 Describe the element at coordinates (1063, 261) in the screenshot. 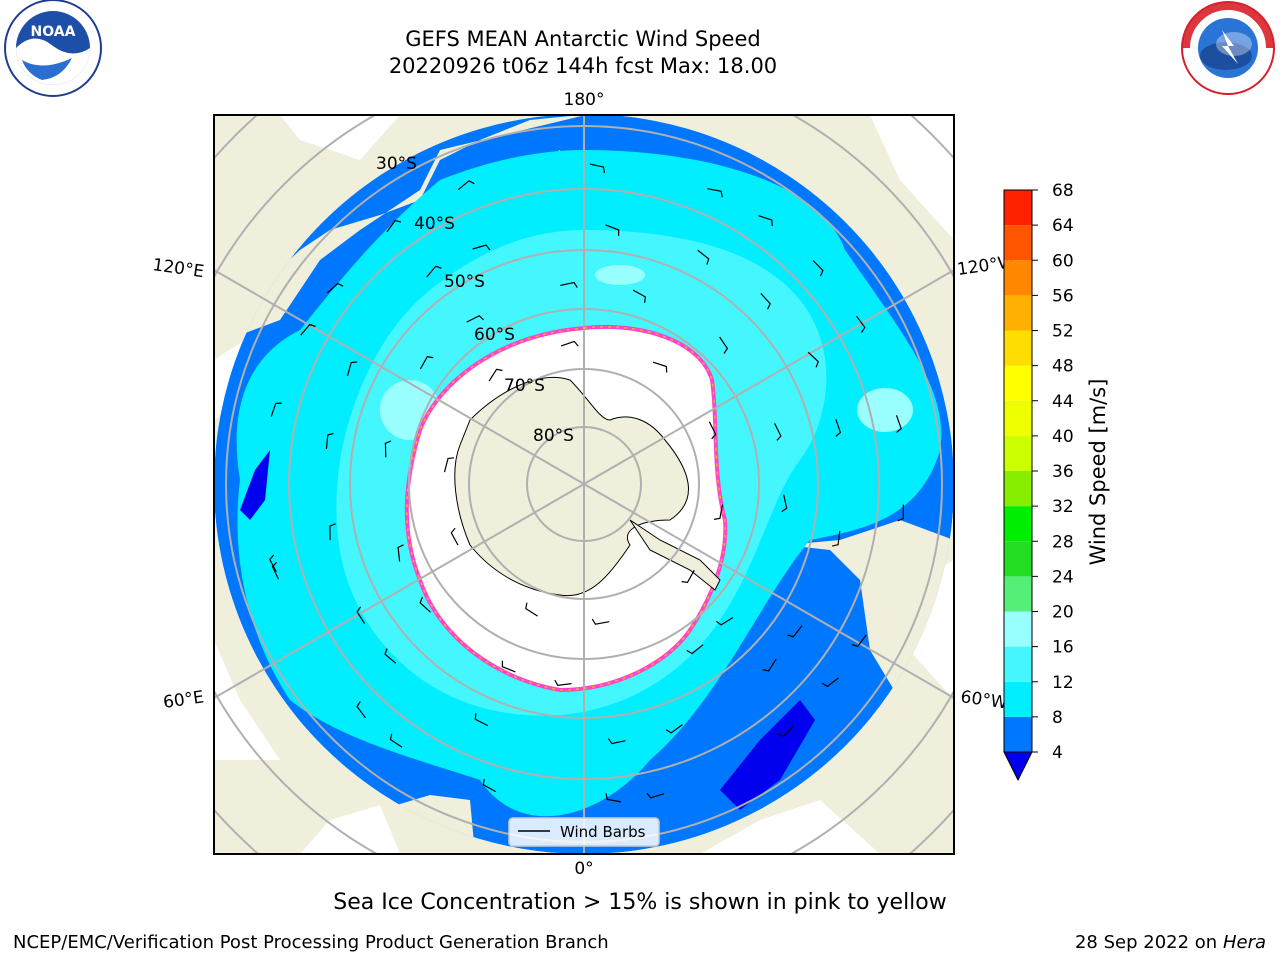

I see `colorbar-tick-label: 60` at that location.